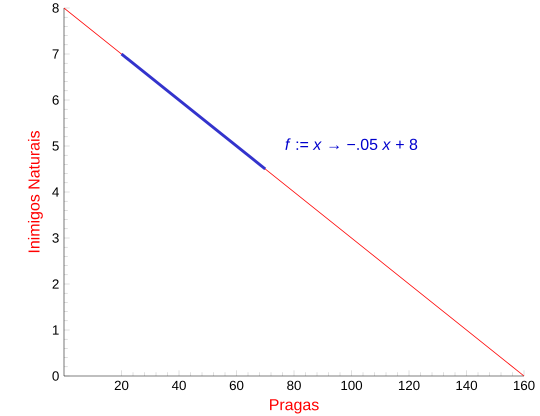  I want to click on y-tick-label: 0, so click(55, 376).